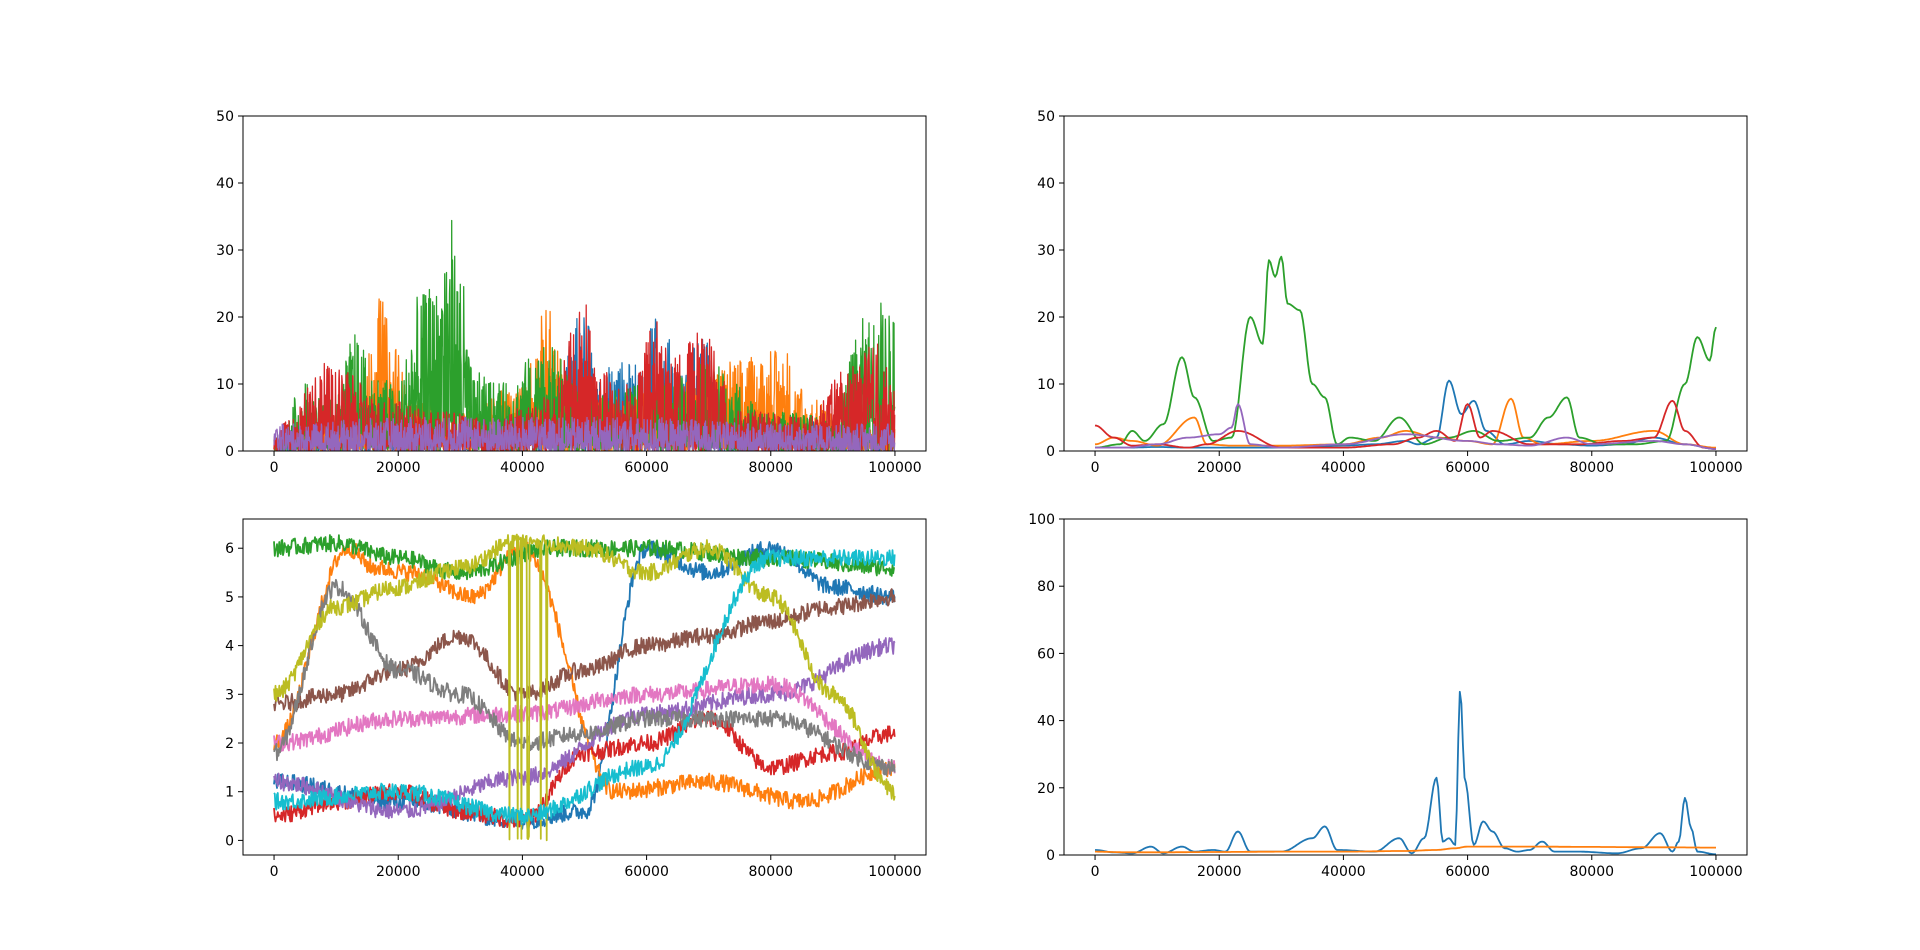  Describe the element at coordinates (229, 744) in the screenshot. I see `y-tick-label: 2` at that location.